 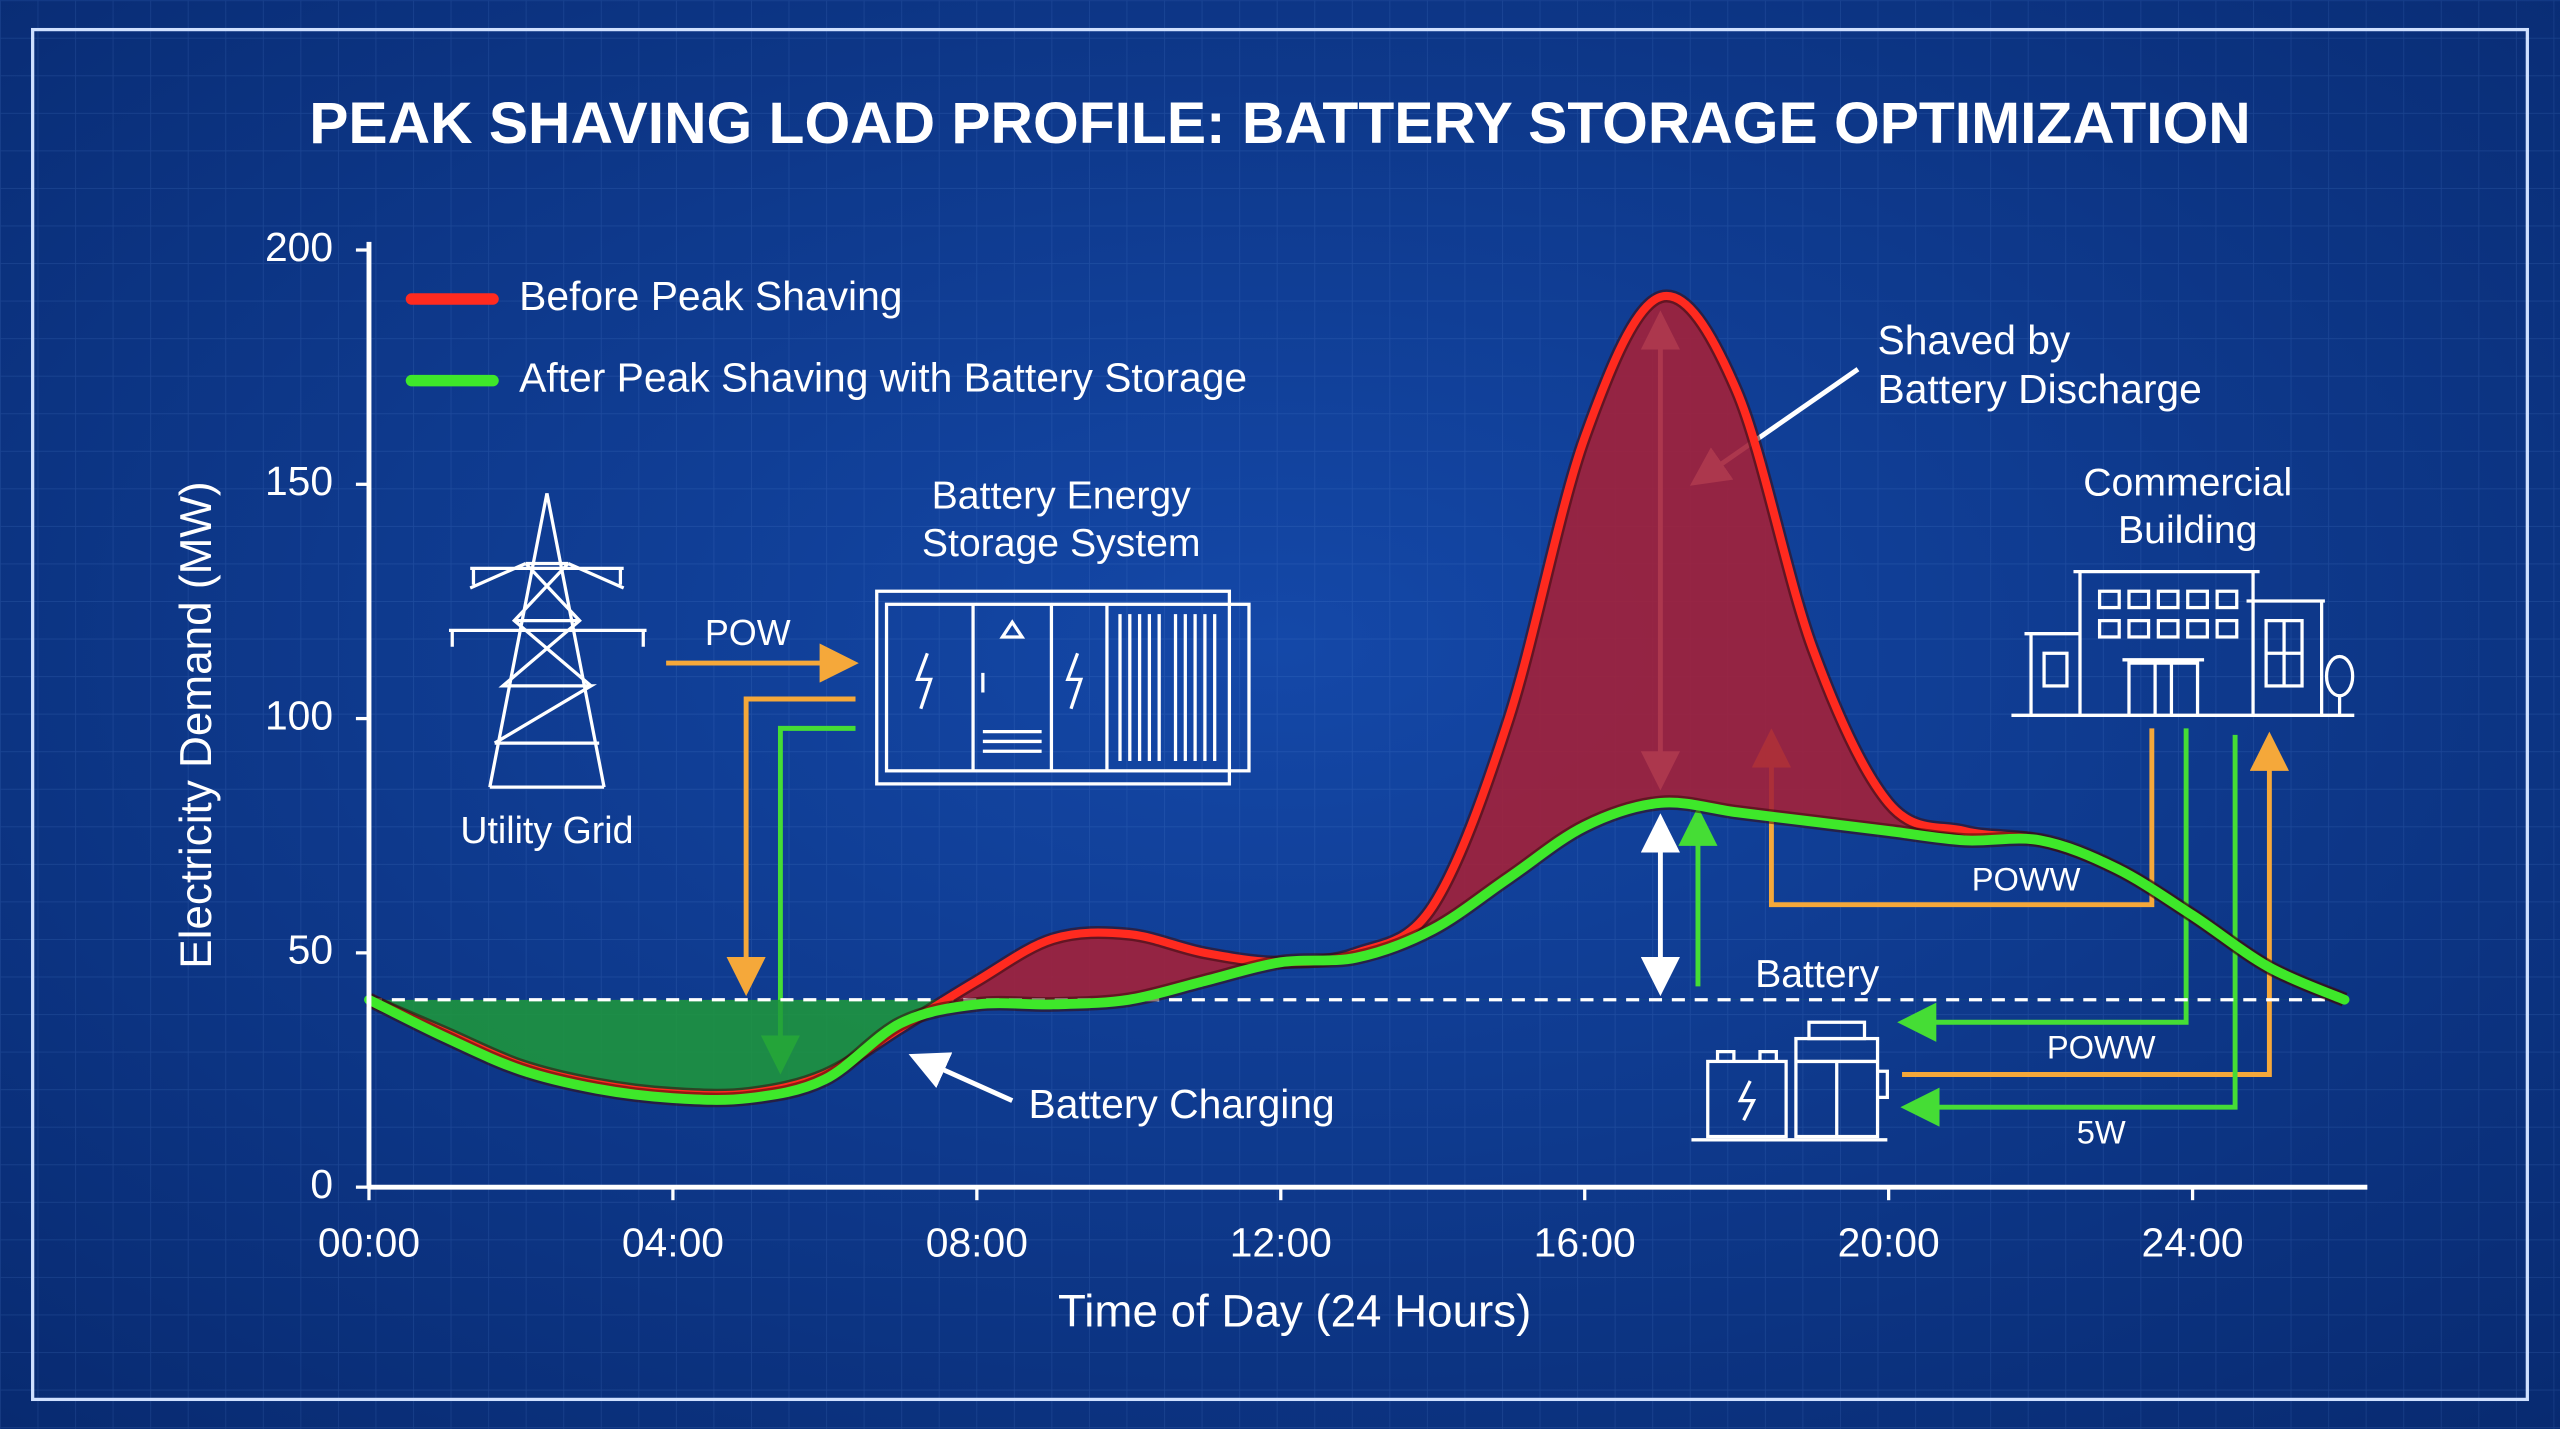 What do you see at coordinates (310, 950) in the screenshot?
I see `y-tick-label: 50` at bounding box center [310, 950].